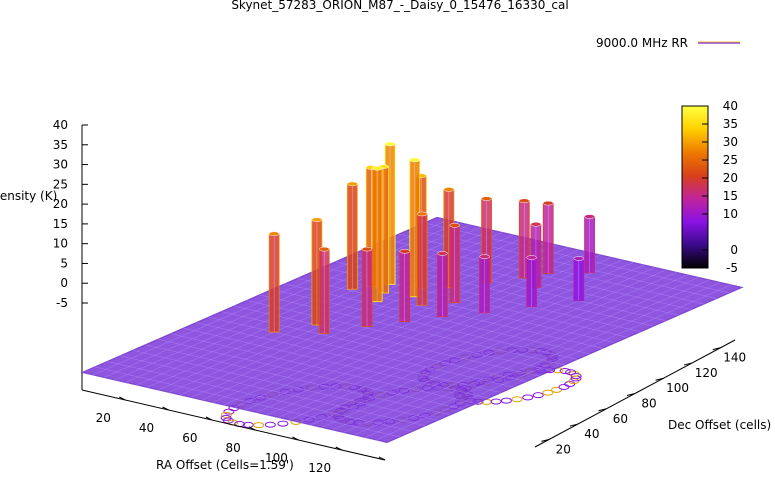 This screenshot has height=478, width=775. What do you see at coordinates (642, 43) in the screenshot?
I see `legend-label: 9000.0 MHz RR` at bounding box center [642, 43].